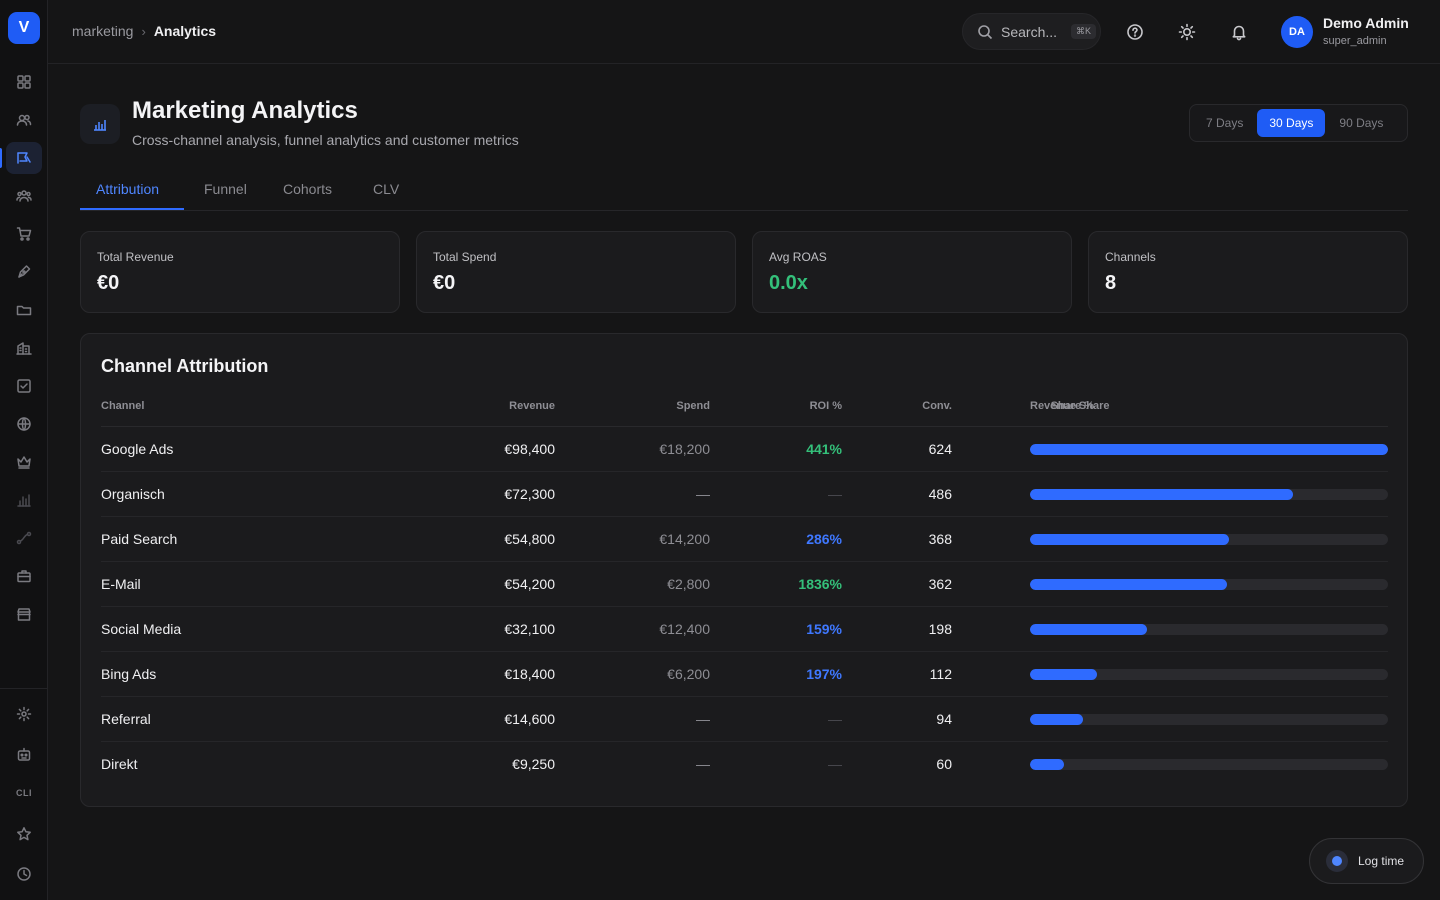  Describe the element at coordinates (744, 191) in the screenshot. I see `tab-bar: Attribution Funnel Cohorts CLV` at that location.